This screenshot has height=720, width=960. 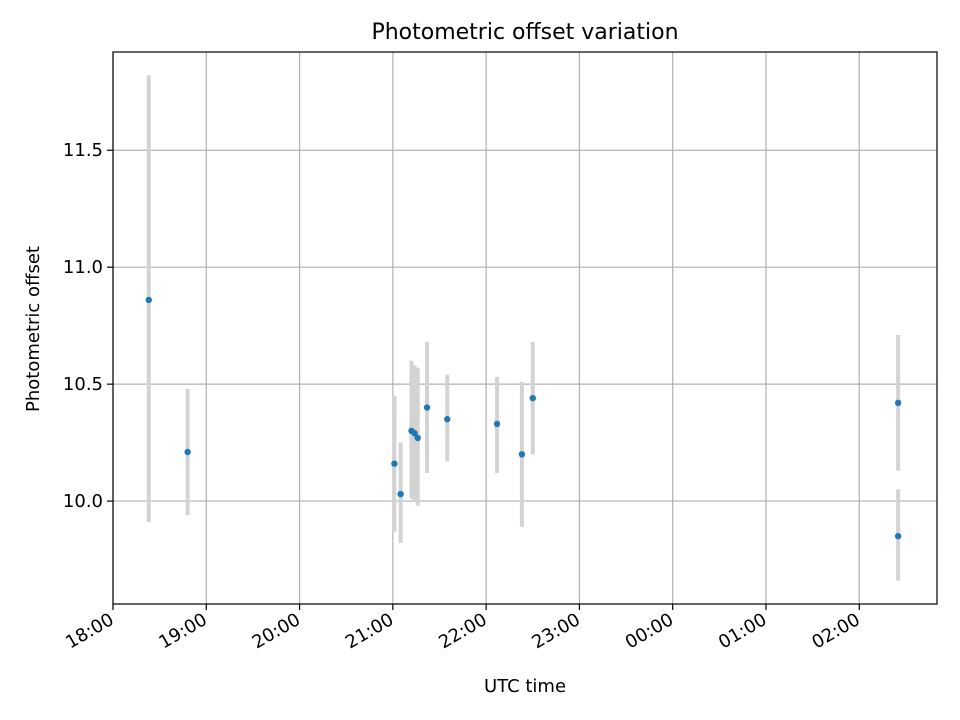 What do you see at coordinates (83, 150) in the screenshot?
I see `y-tick-label: 11.5` at bounding box center [83, 150].